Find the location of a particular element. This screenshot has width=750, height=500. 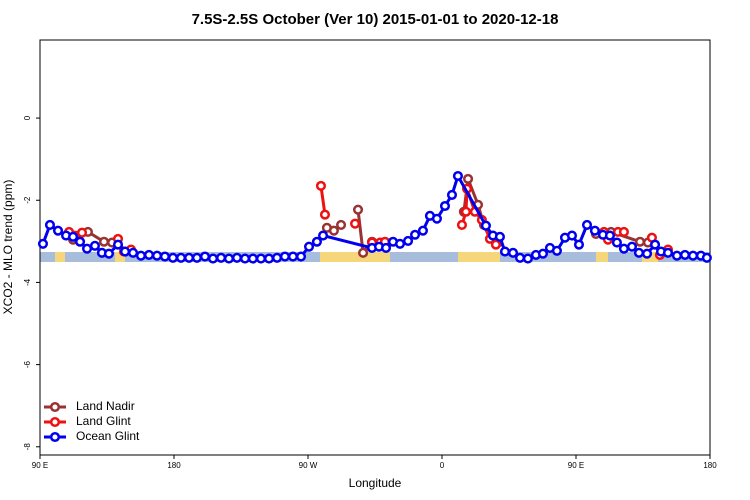

x-tick-label: 0 is located at coordinates (442, 465).